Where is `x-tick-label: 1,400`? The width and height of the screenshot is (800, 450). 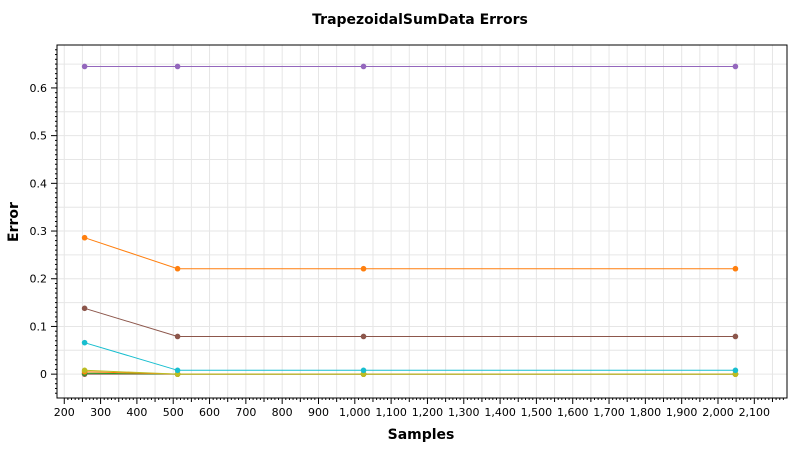
x-tick-label: 1,400 is located at coordinates (500, 412).